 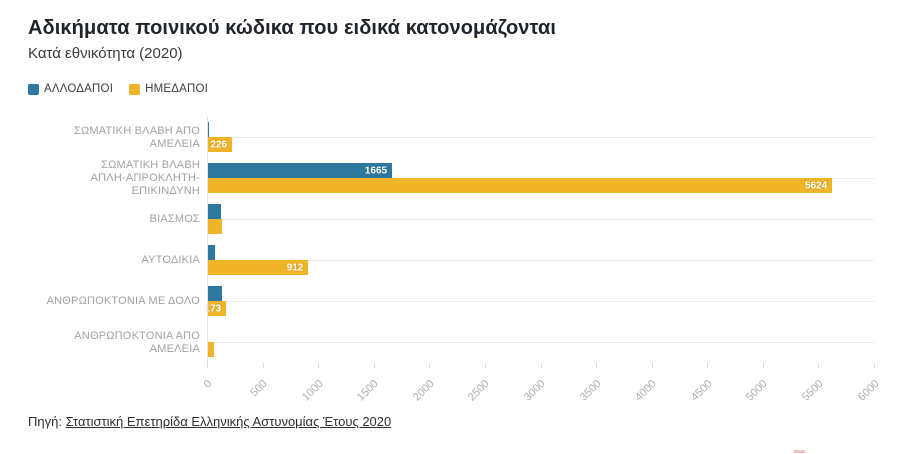 What do you see at coordinates (174, 219) in the screenshot?
I see `category-label: ΒΙΑΣΜΟΣ` at bounding box center [174, 219].